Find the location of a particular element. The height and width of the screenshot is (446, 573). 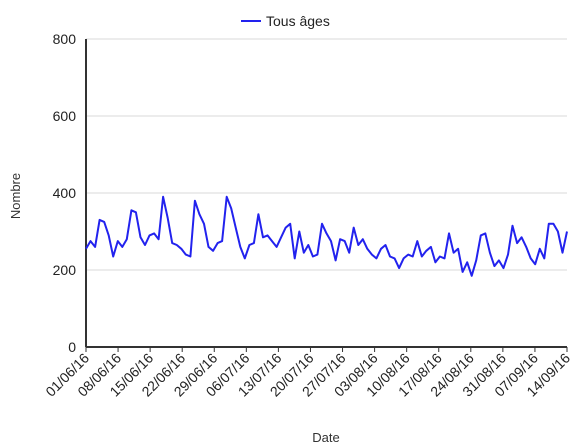

y-tick-label: 800 is located at coordinates (65, 39).